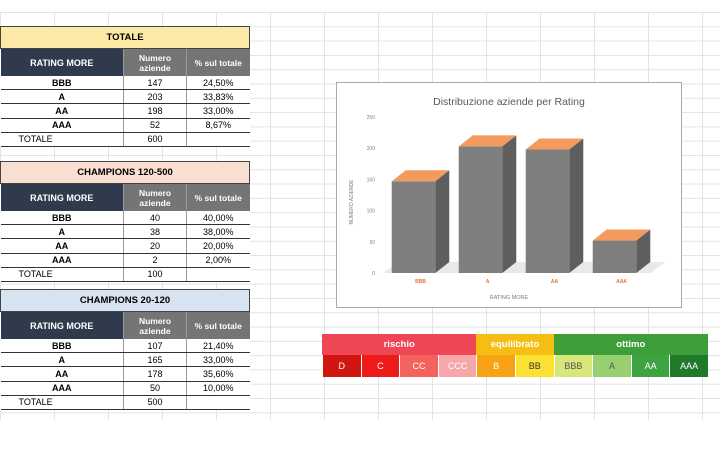 Image resolution: width=720 pixels, height=450 pixels. Describe the element at coordinates (155, 246) in the screenshot. I see `cell-count: 20` at that location.